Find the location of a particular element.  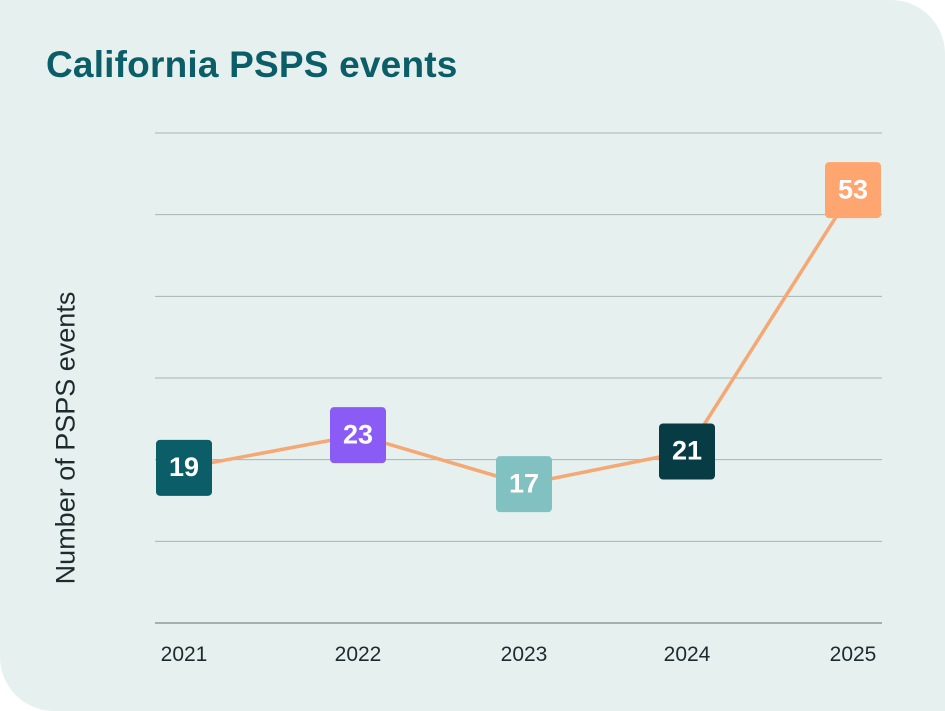

data-label: 21 is located at coordinates (687, 451).